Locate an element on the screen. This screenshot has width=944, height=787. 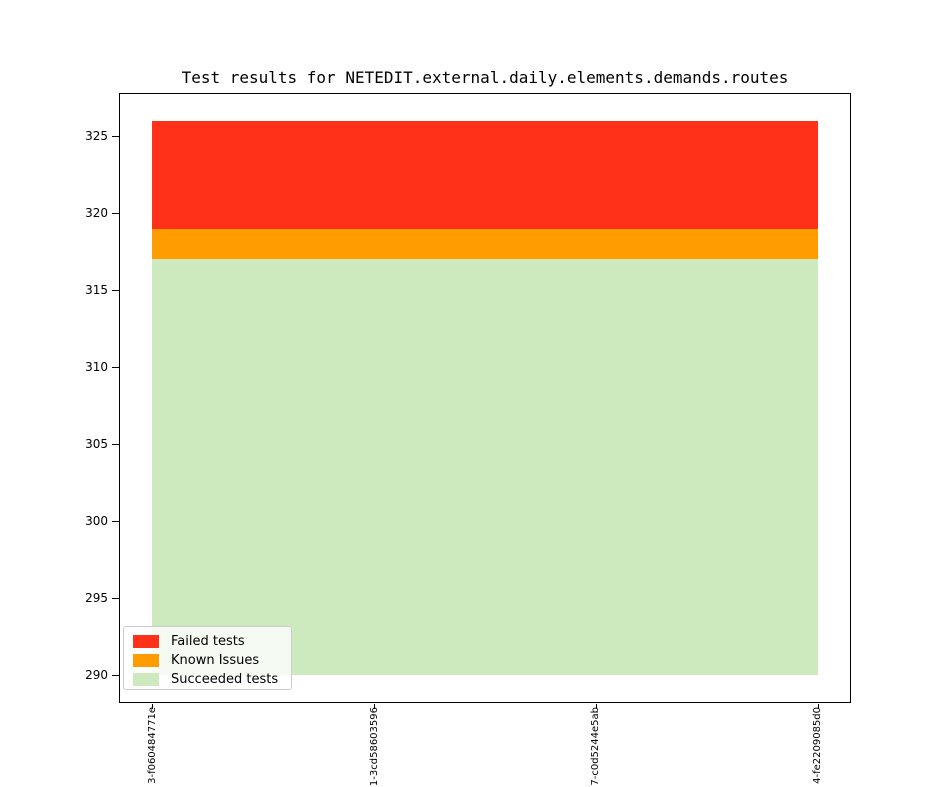
y-tick-label: 305 is located at coordinates (96, 444).